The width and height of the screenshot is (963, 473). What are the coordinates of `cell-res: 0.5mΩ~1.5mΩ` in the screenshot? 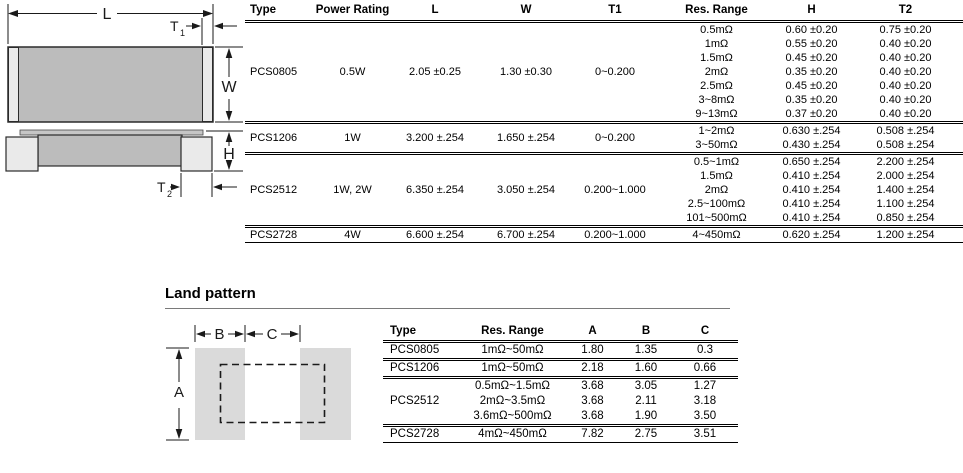 It's located at (512, 385).